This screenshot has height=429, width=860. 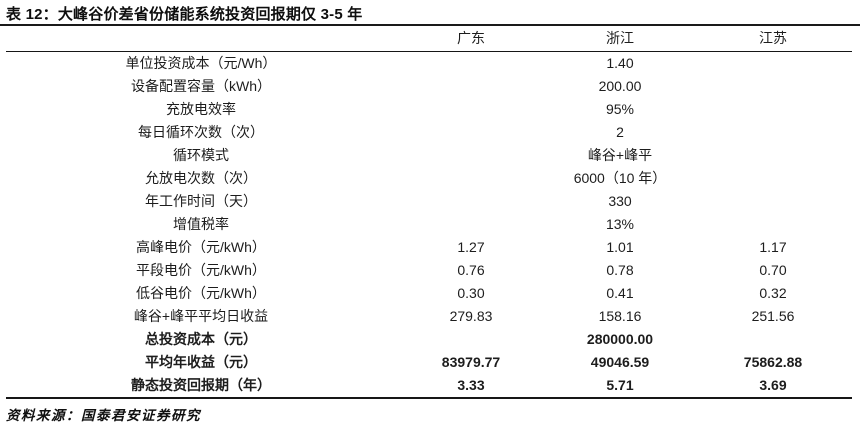 What do you see at coordinates (620, 132) in the screenshot?
I see `cell-col-1: 2` at bounding box center [620, 132].